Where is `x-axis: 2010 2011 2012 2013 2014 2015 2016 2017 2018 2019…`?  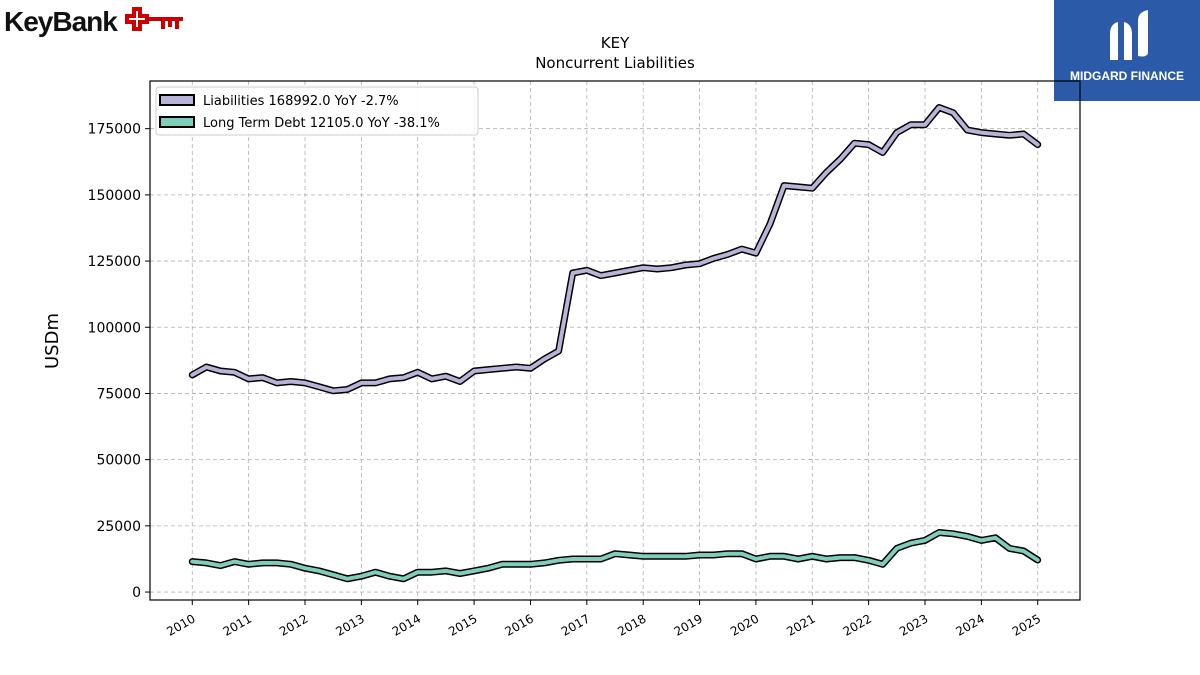 x-axis: 2010 2011 2012 2013 2014 2015 2016 2017 2018 2019… is located at coordinates (603, 619).